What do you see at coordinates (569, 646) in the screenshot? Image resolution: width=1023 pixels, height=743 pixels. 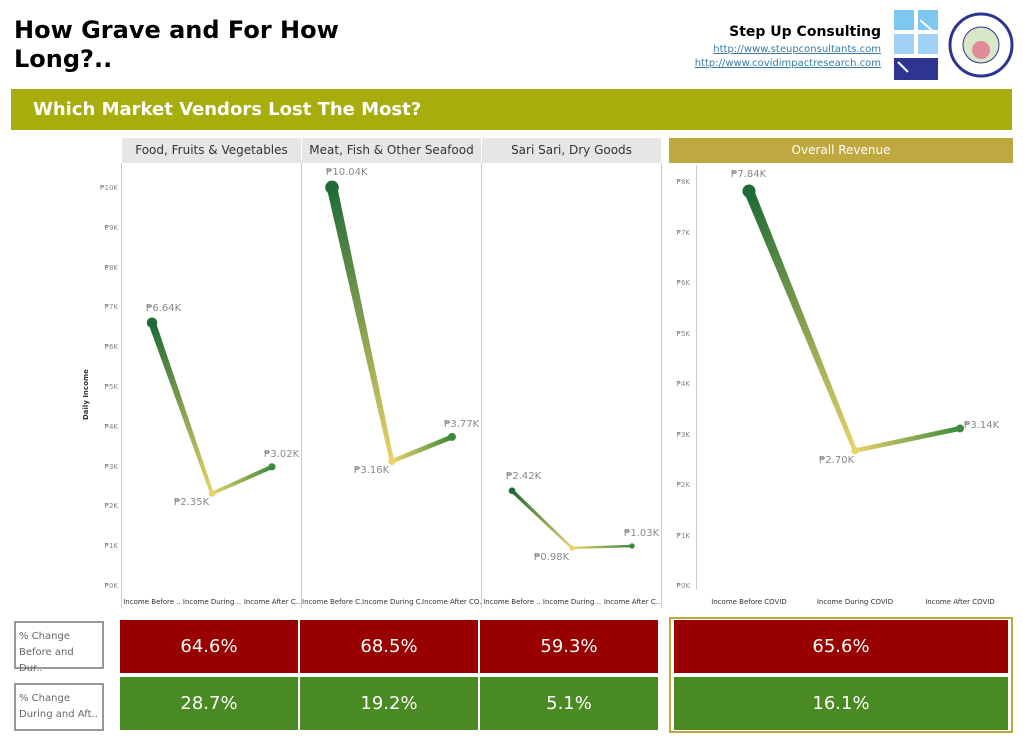 I see `pct-change-cell: 59.3%` at bounding box center [569, 646].